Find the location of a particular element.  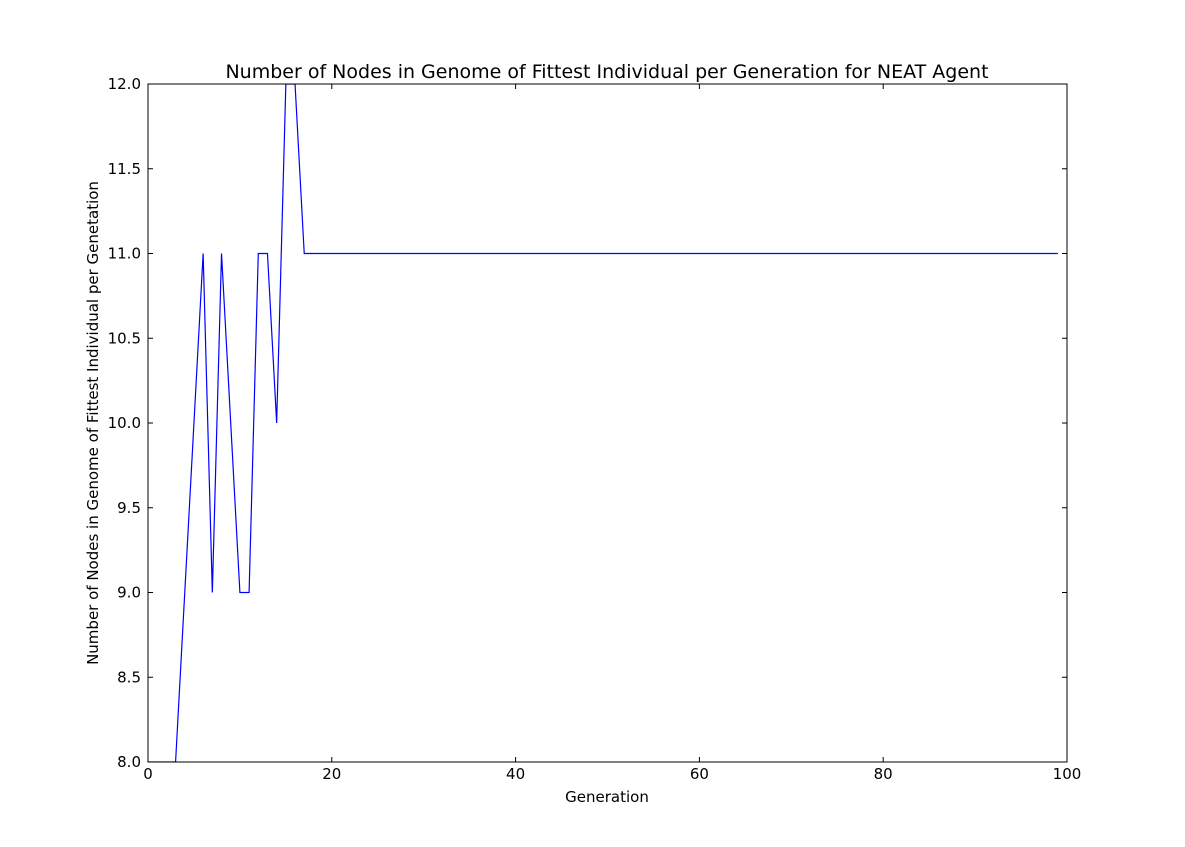

y-tick-label: 11.5 is located at coordinates (124, 169).